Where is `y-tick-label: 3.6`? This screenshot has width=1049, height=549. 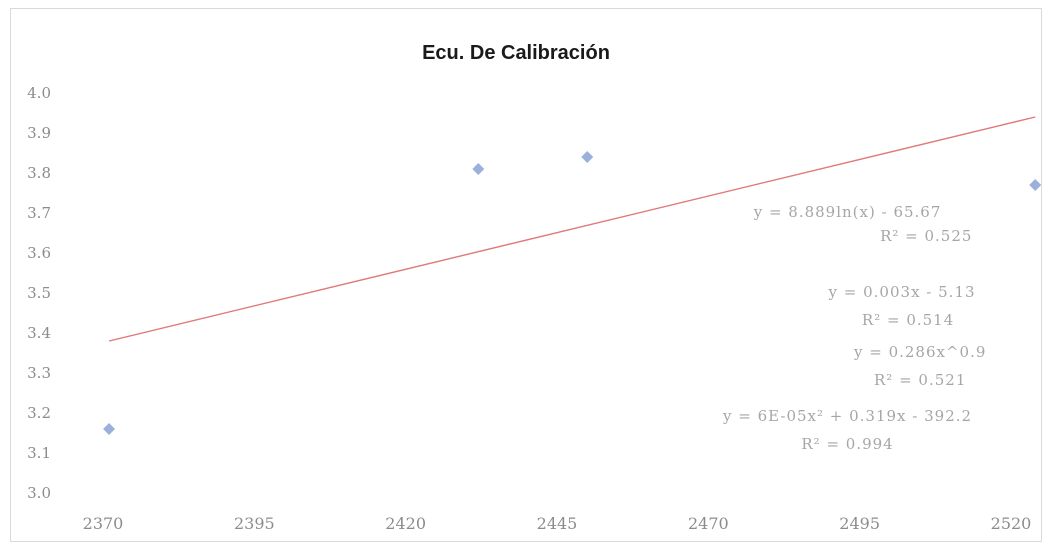
y-tick-label: 3.6 is located at coordinates (39, 253).